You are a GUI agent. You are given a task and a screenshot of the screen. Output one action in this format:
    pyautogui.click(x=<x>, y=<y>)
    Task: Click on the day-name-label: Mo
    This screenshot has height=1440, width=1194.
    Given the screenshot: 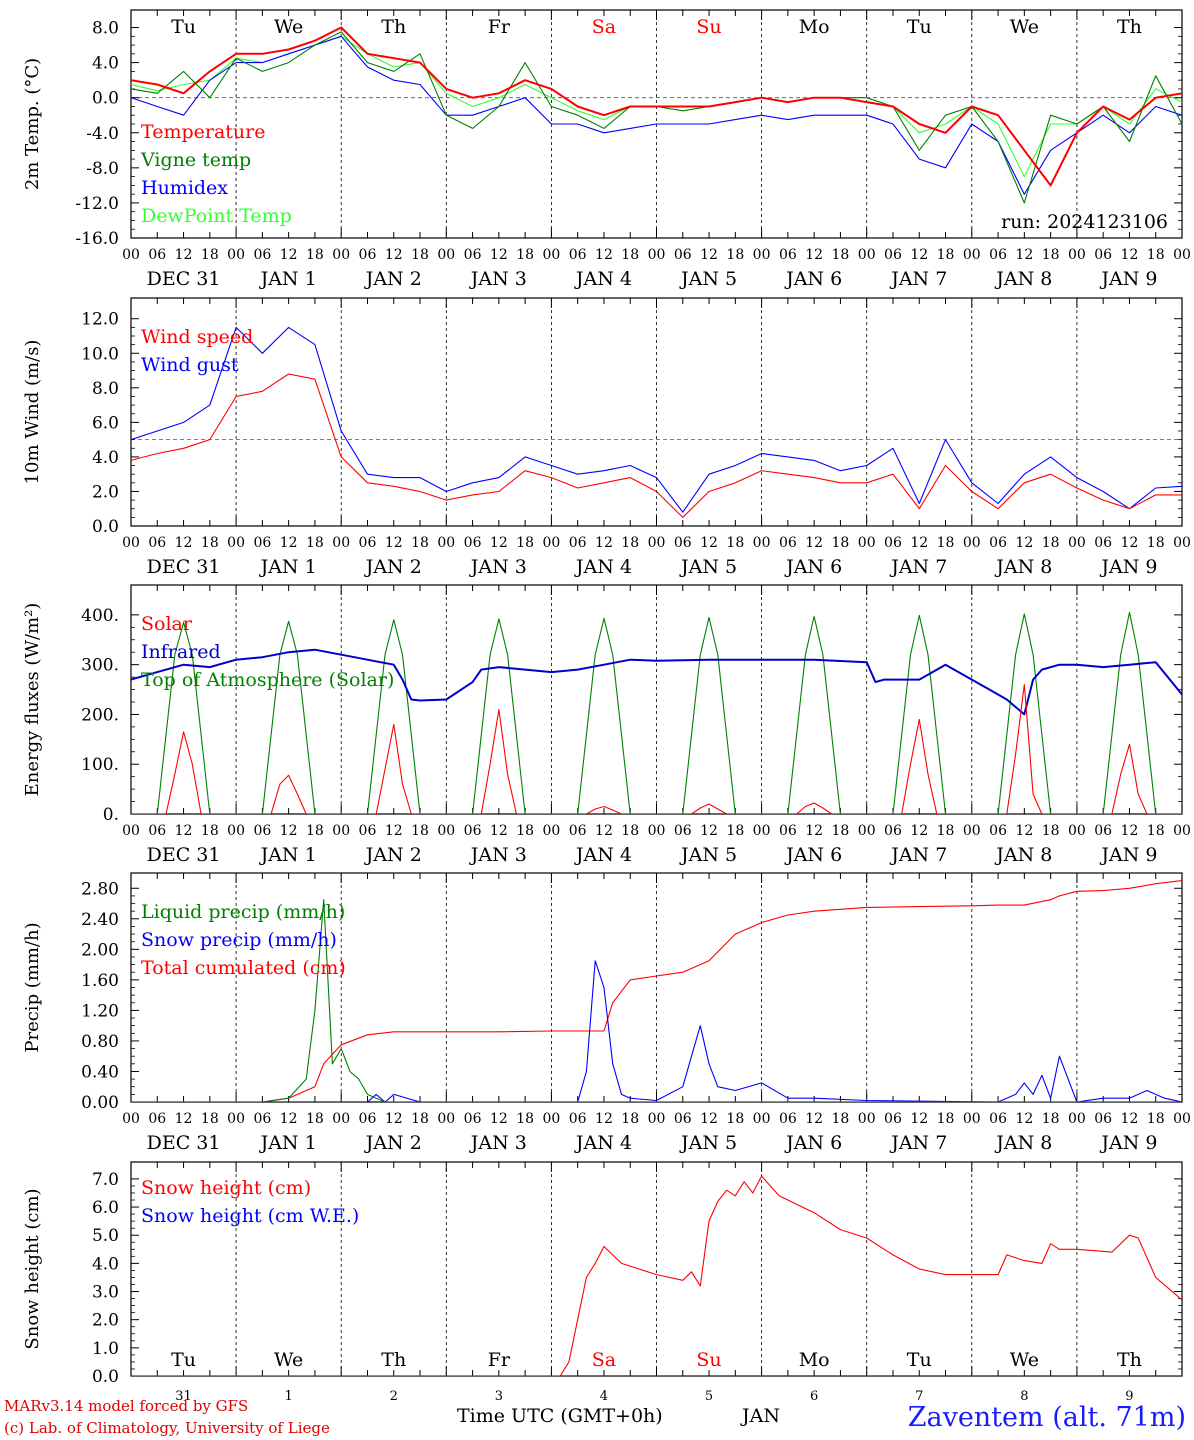 What is the action you would take?
    pyautogui.click(x=814, y=1360)
    